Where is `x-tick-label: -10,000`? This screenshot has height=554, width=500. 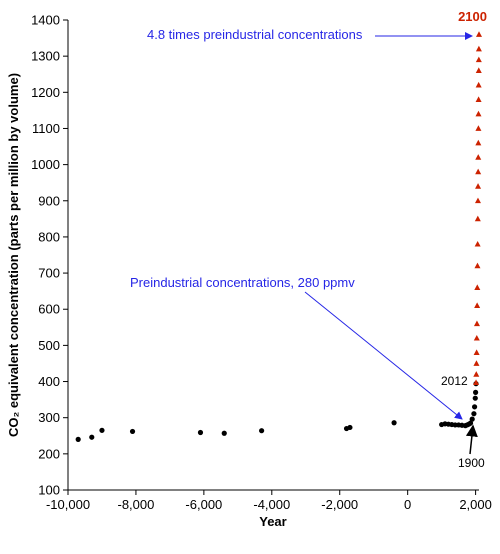 x-tick-label: -10,000 is located at coordinates (68, 504).